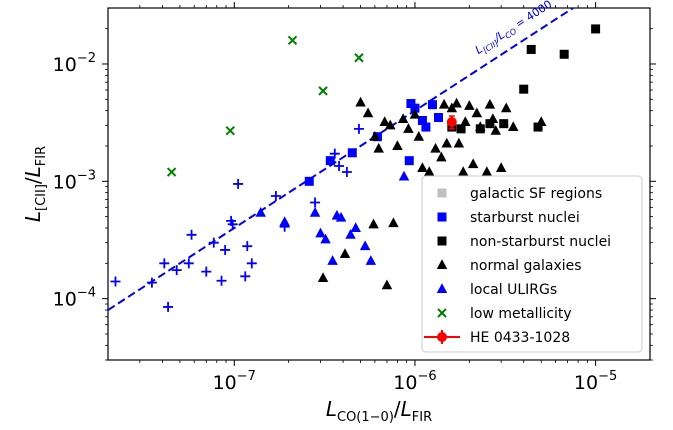 The width and height of the screenshot is (673, 430). I want to click on x-axis-label: LCO(1−0)/LFIR, so click(379, 411).